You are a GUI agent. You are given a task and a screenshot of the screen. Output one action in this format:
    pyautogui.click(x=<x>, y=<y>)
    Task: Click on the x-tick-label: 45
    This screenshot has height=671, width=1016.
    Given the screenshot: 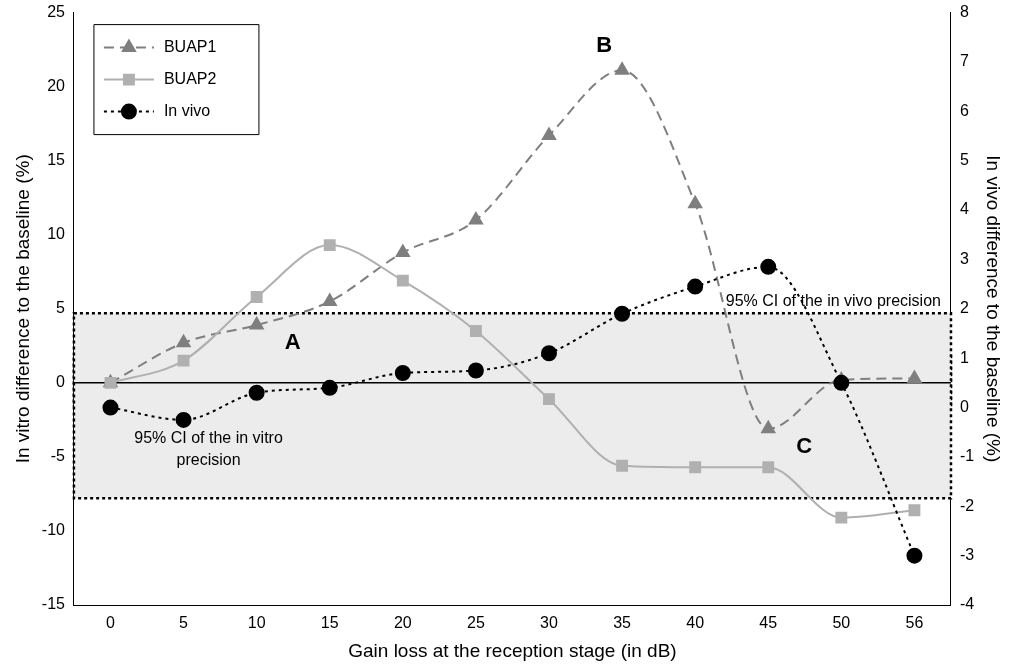 What is the action you would take?
    pyautogui.click(x=768, y=623)
    